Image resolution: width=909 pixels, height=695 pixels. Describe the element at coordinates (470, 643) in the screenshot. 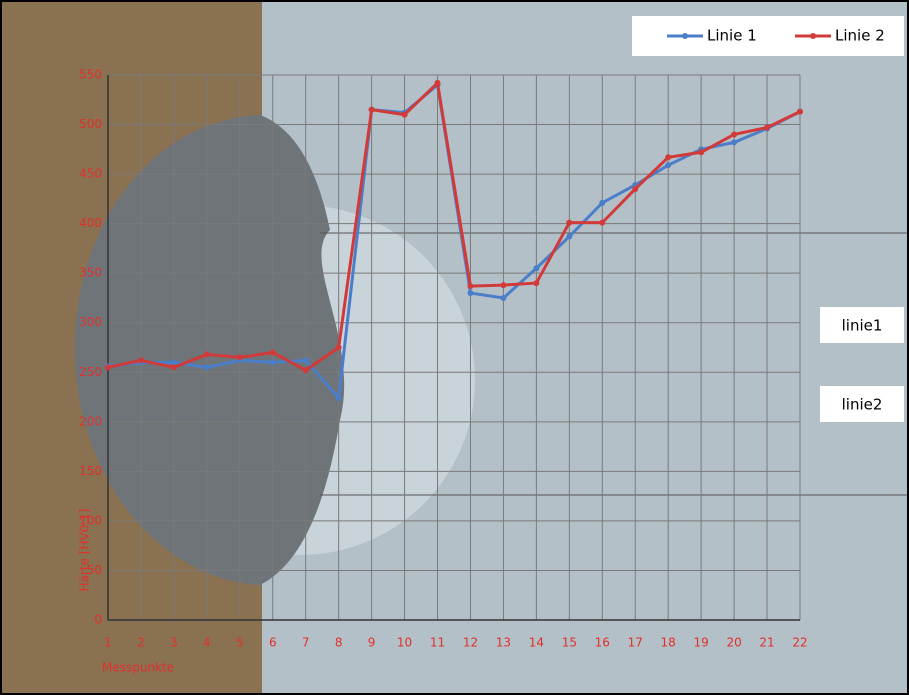

I see `x-tick-label: 12` at that location.